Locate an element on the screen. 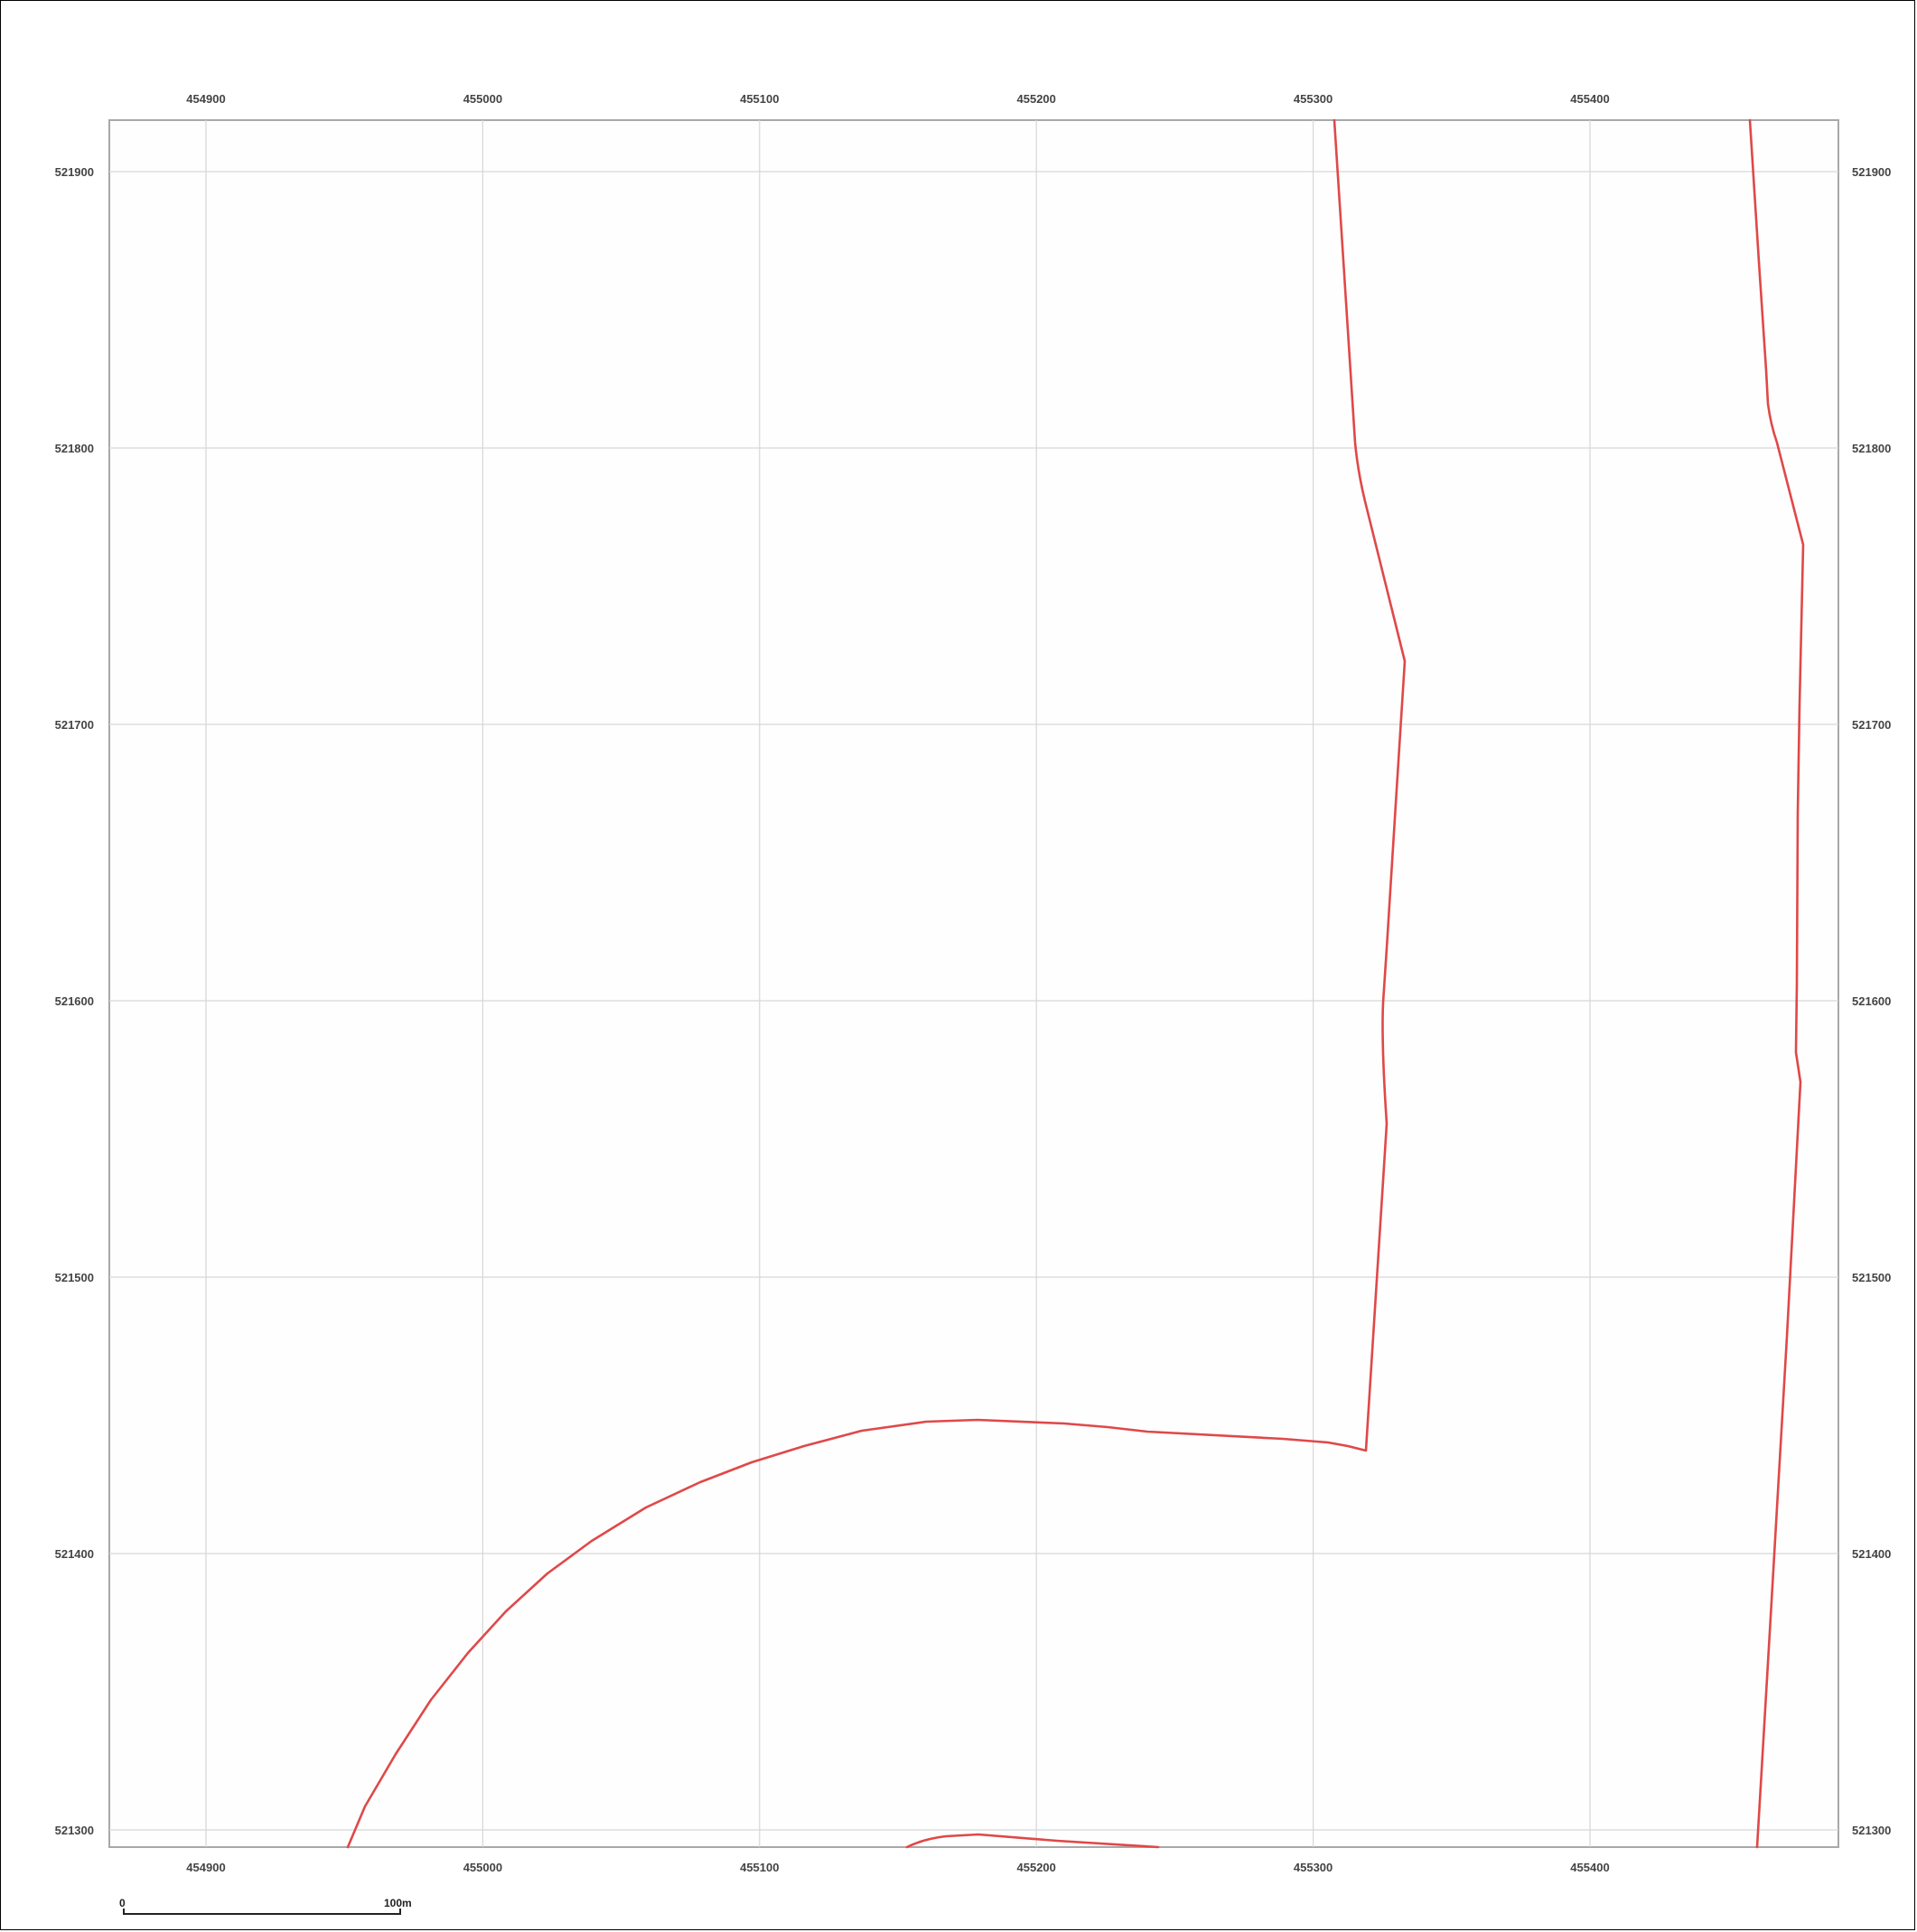 The image size is (1917, 1932). y-tick-label-right: 521800 is located at coordinates (1871, 448).